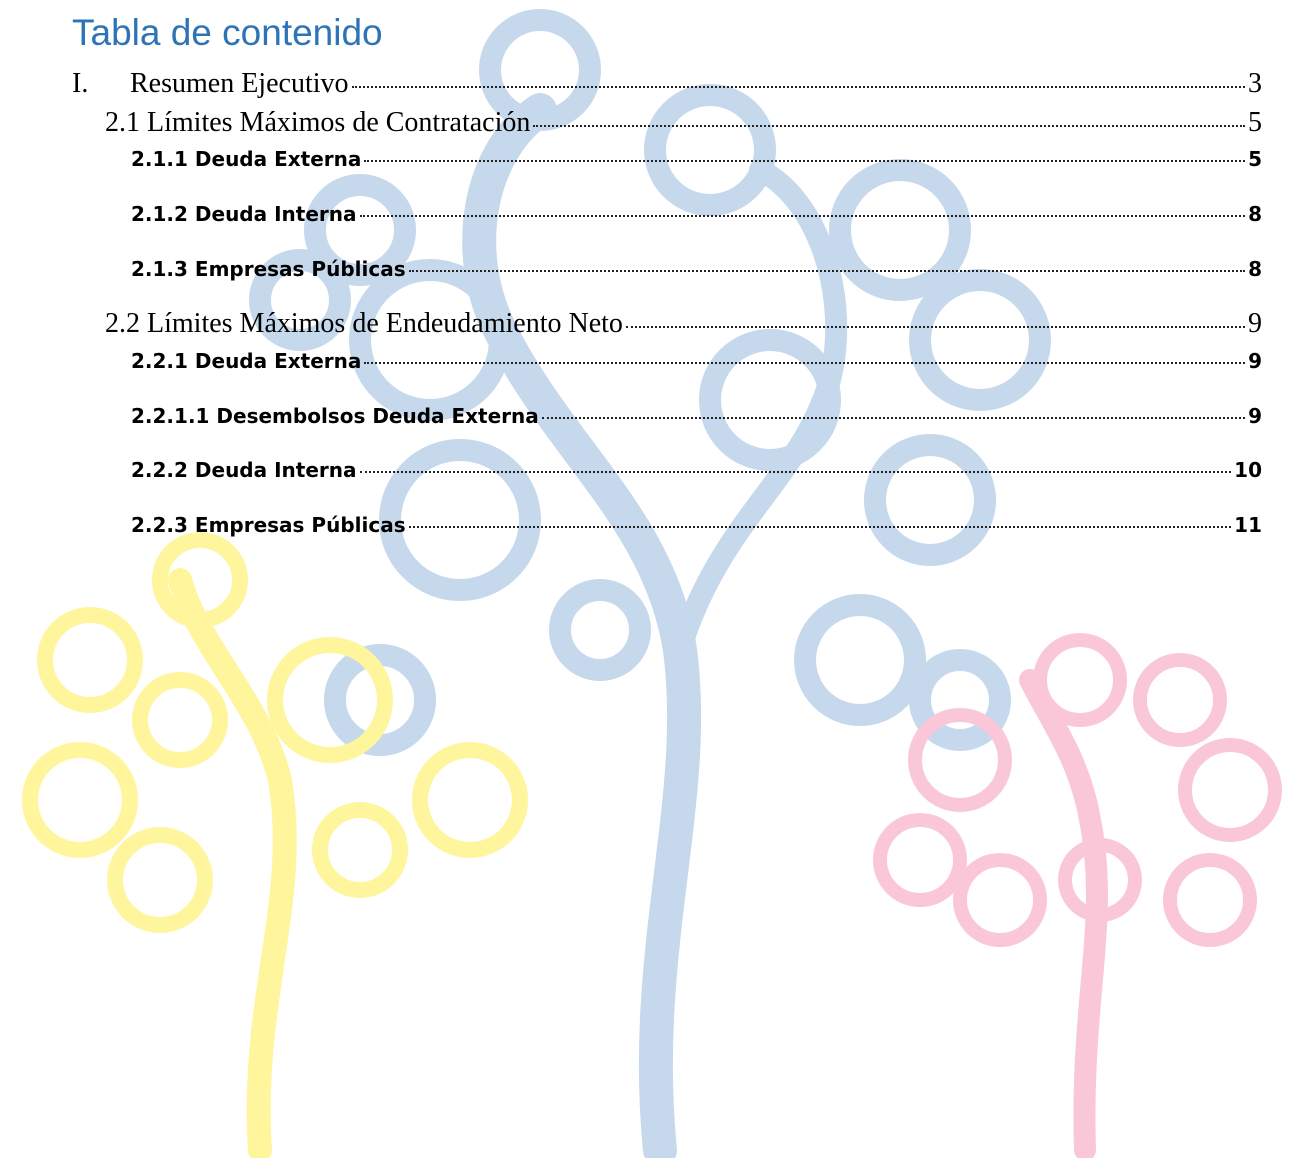 Image resolution: width=1308 pixels, height=1158 pixels. I want to click on toc-entry: 2.1 Límites Máximos de Contratación 5, so click(683, 123).